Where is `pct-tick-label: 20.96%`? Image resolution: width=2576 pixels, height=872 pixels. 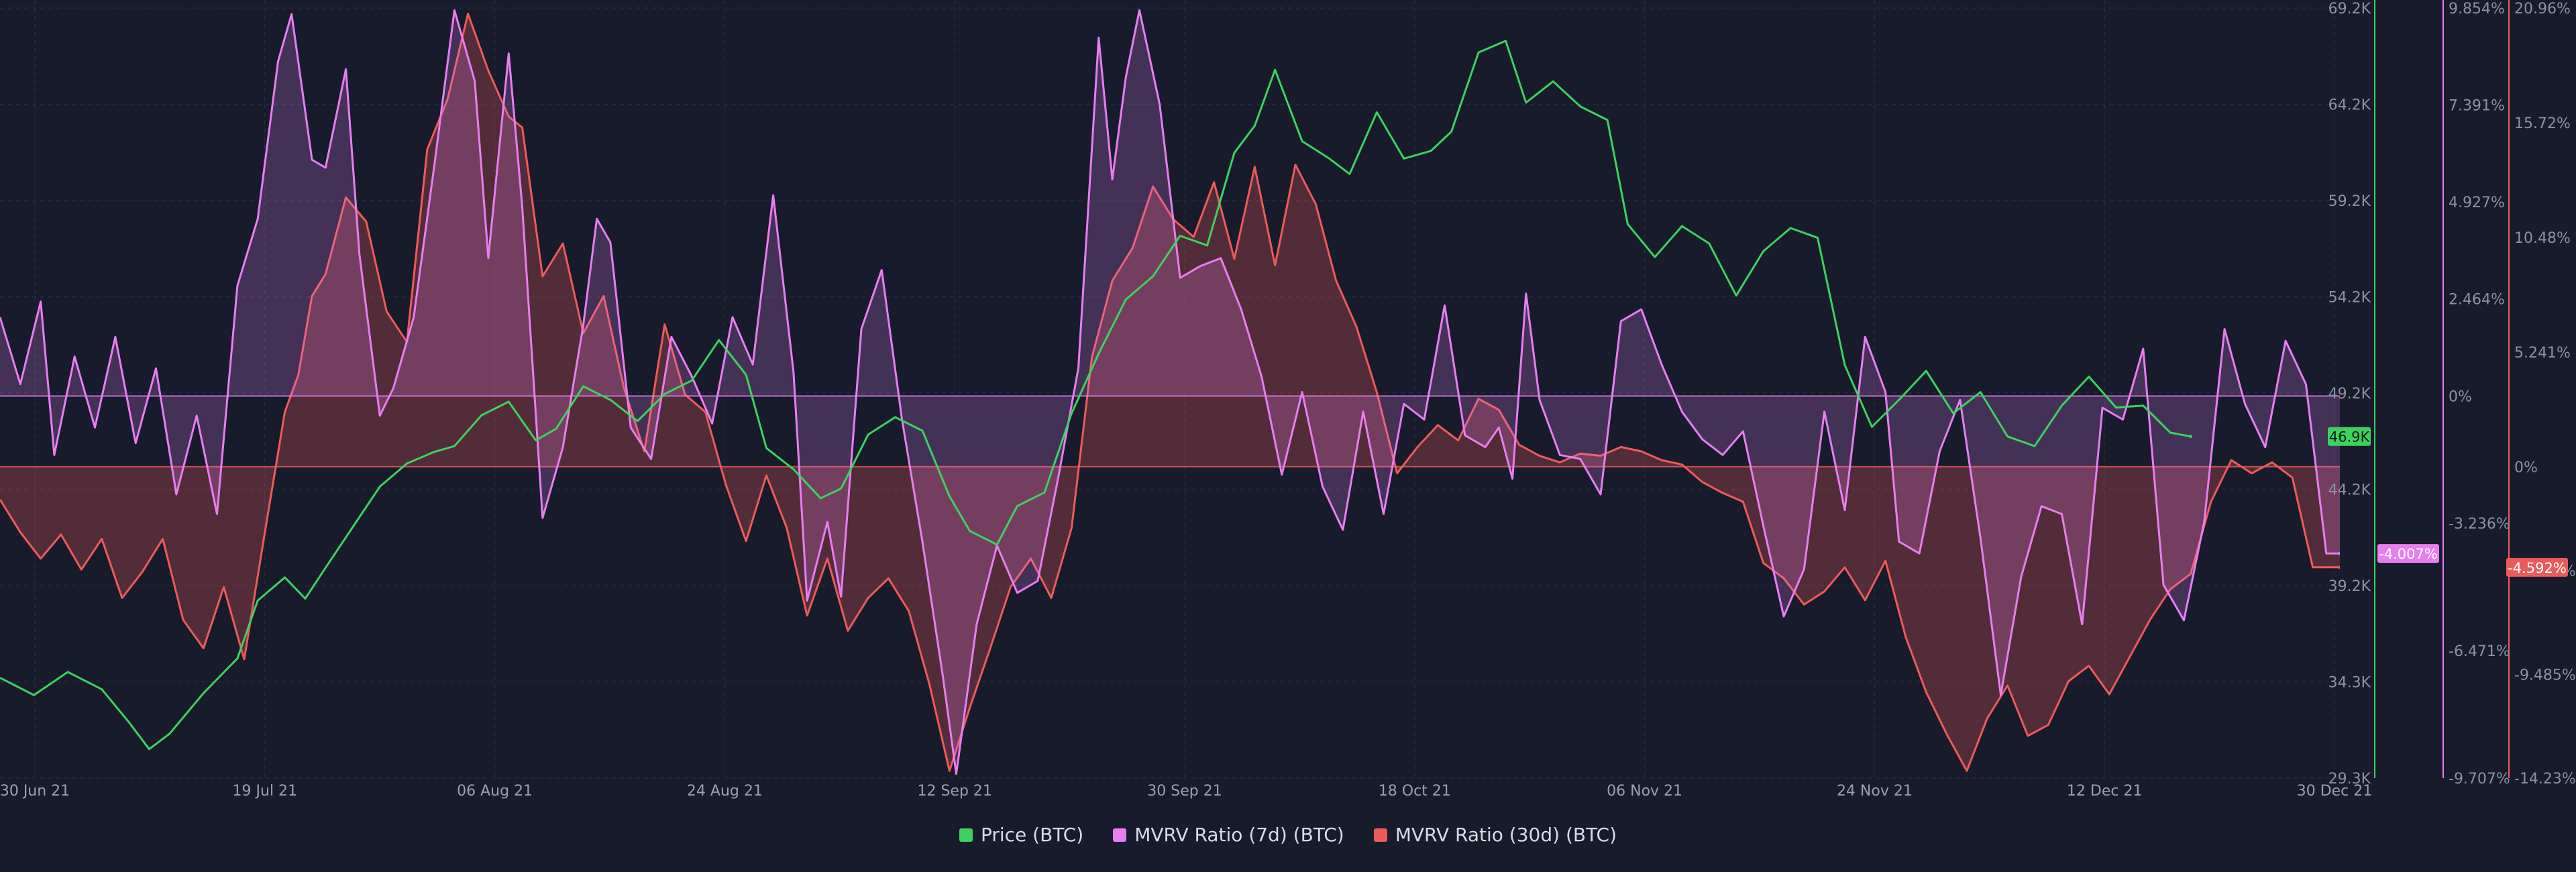
pct-tick-label: 20.96% is located at coordinates (2542, 9).